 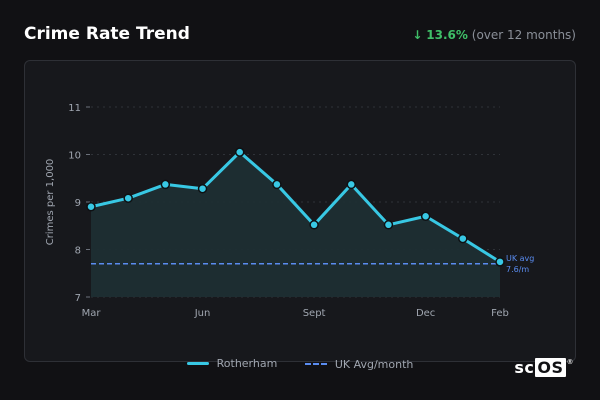 What do you see at coordinates (550, 367) in the screenshot?
I see `brand-boxed: OS` at bounding box center [550, 367].